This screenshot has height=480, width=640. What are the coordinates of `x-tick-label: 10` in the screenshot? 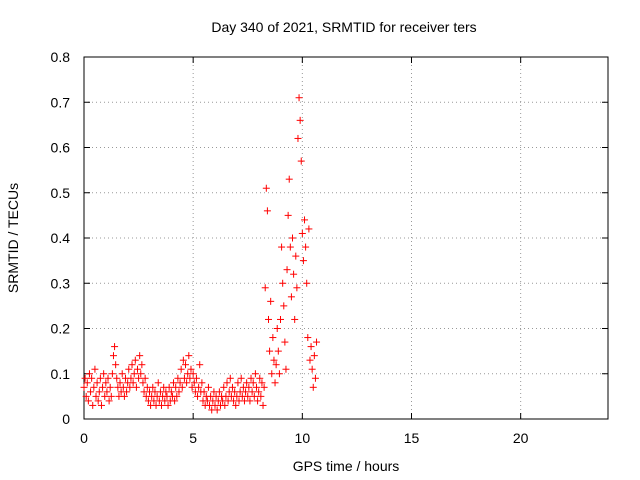 It's located at (303, 438).